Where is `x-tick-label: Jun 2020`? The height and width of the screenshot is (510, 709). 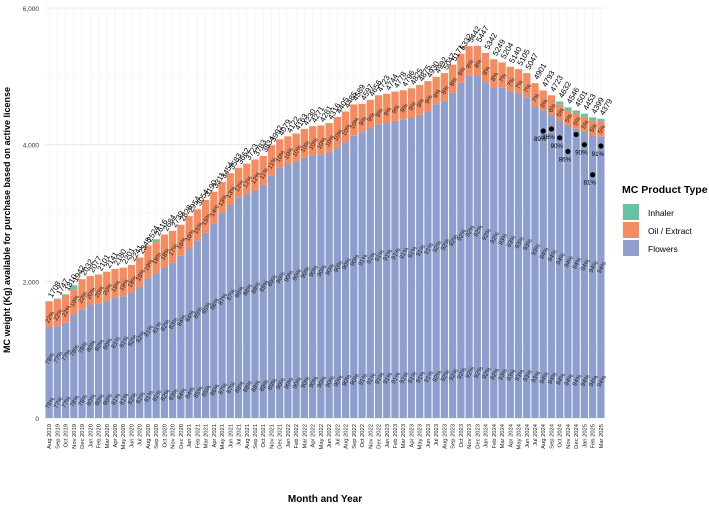
x-tick-label: Jun 2020 is located at coordinates (132, 436).